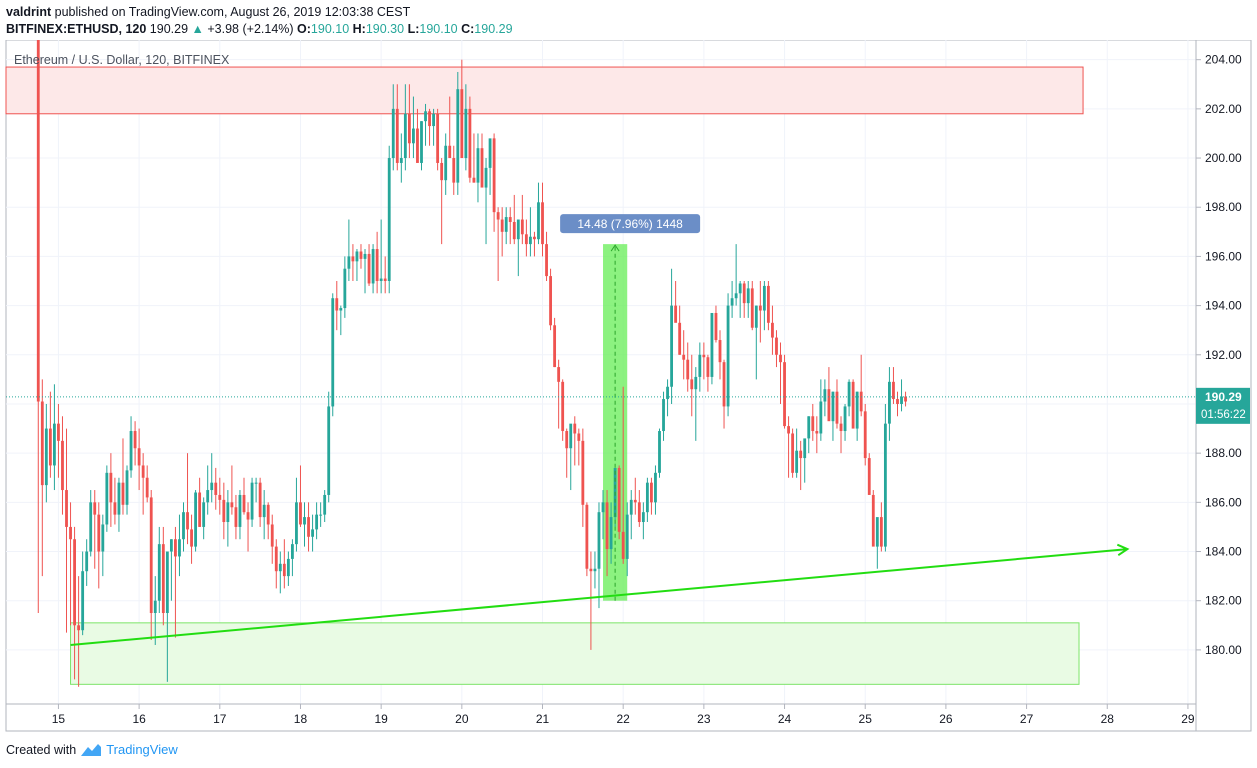 This screenshot has width=1257, height=768. What do you see at coordinates (29, 12) in the screenshot?
I see `author-name: valdrint` at bounding box center [29, 12].